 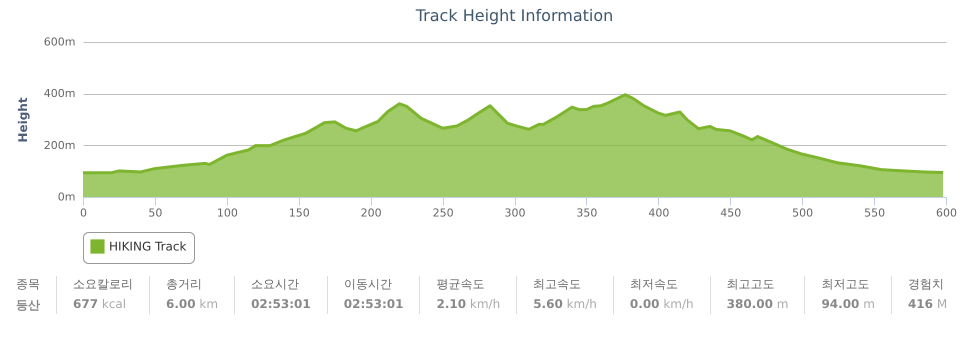 What do you see at coordinates (103, 284) in the screenshot?
I see `text: 소요칼로리` at bounding box center [103, 284].